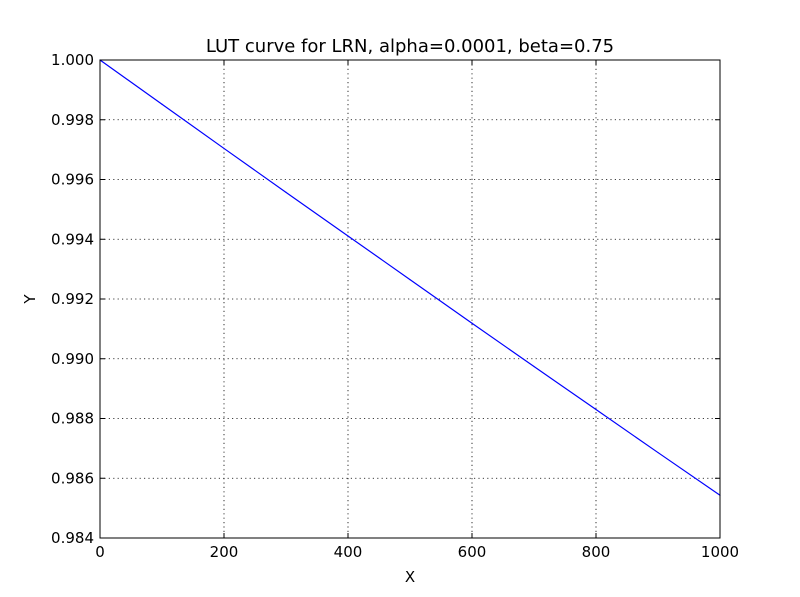 The image size is (800, 597). I want to click on x-tick-labels: 0 200 400 600 800 1000, so click(417, 552).